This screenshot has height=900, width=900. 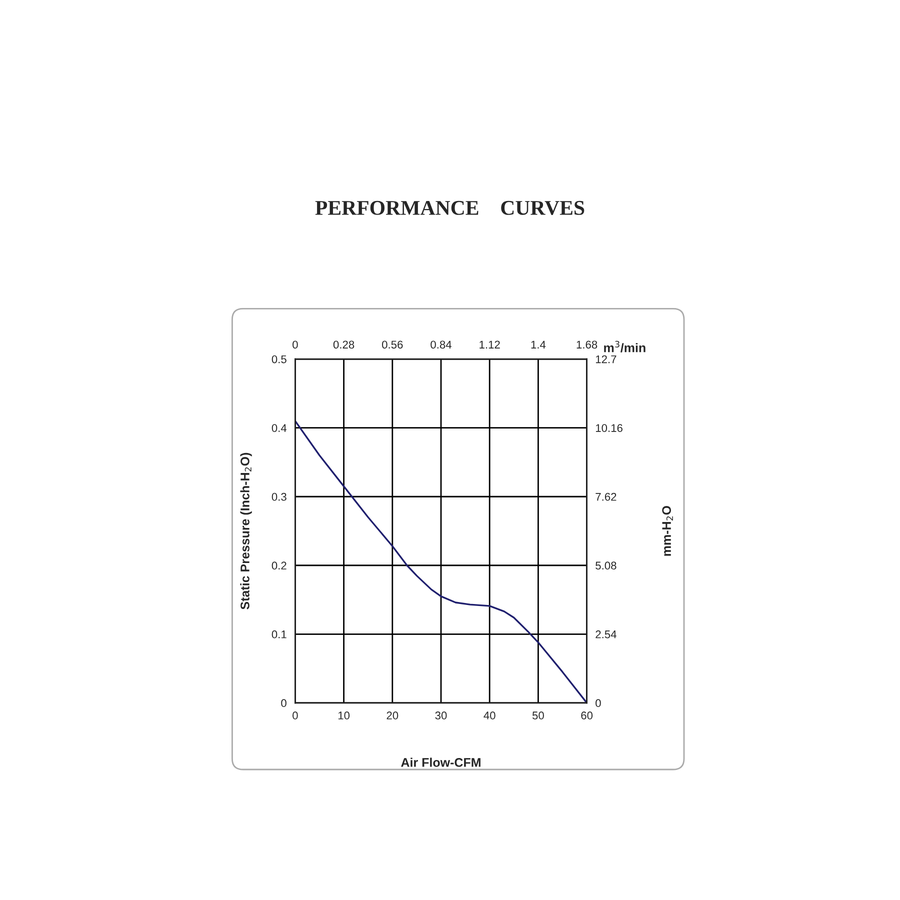 I want to click on y-tick-label: 0.3, so click(x=279, y=496).